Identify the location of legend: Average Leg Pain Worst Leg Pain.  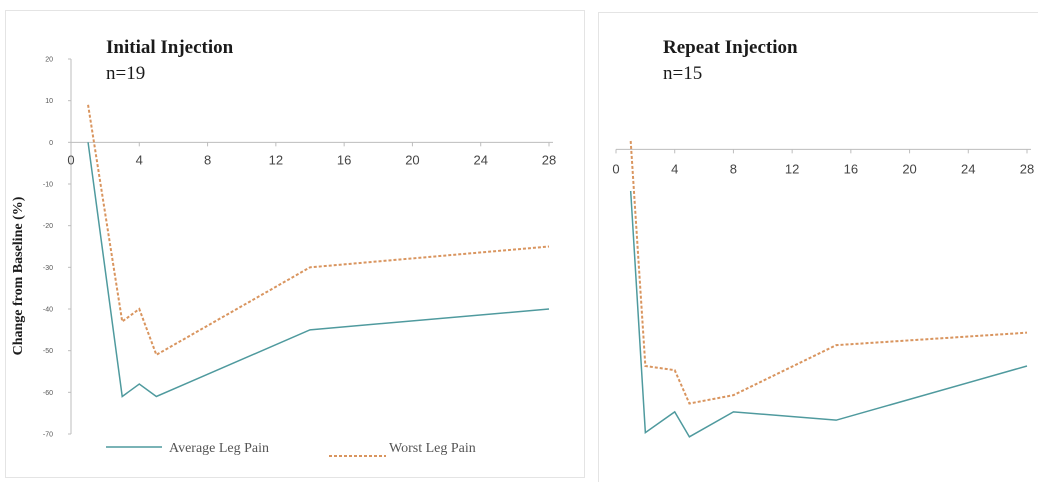
(291, 449).